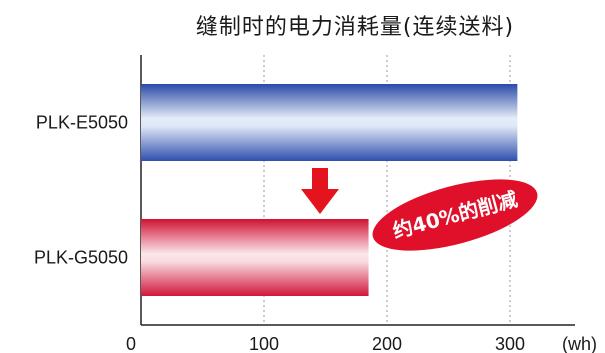 This screenshot has width=605, height=353. I want to click on reduction-callout: 约40%的削减, so click(455, 215).